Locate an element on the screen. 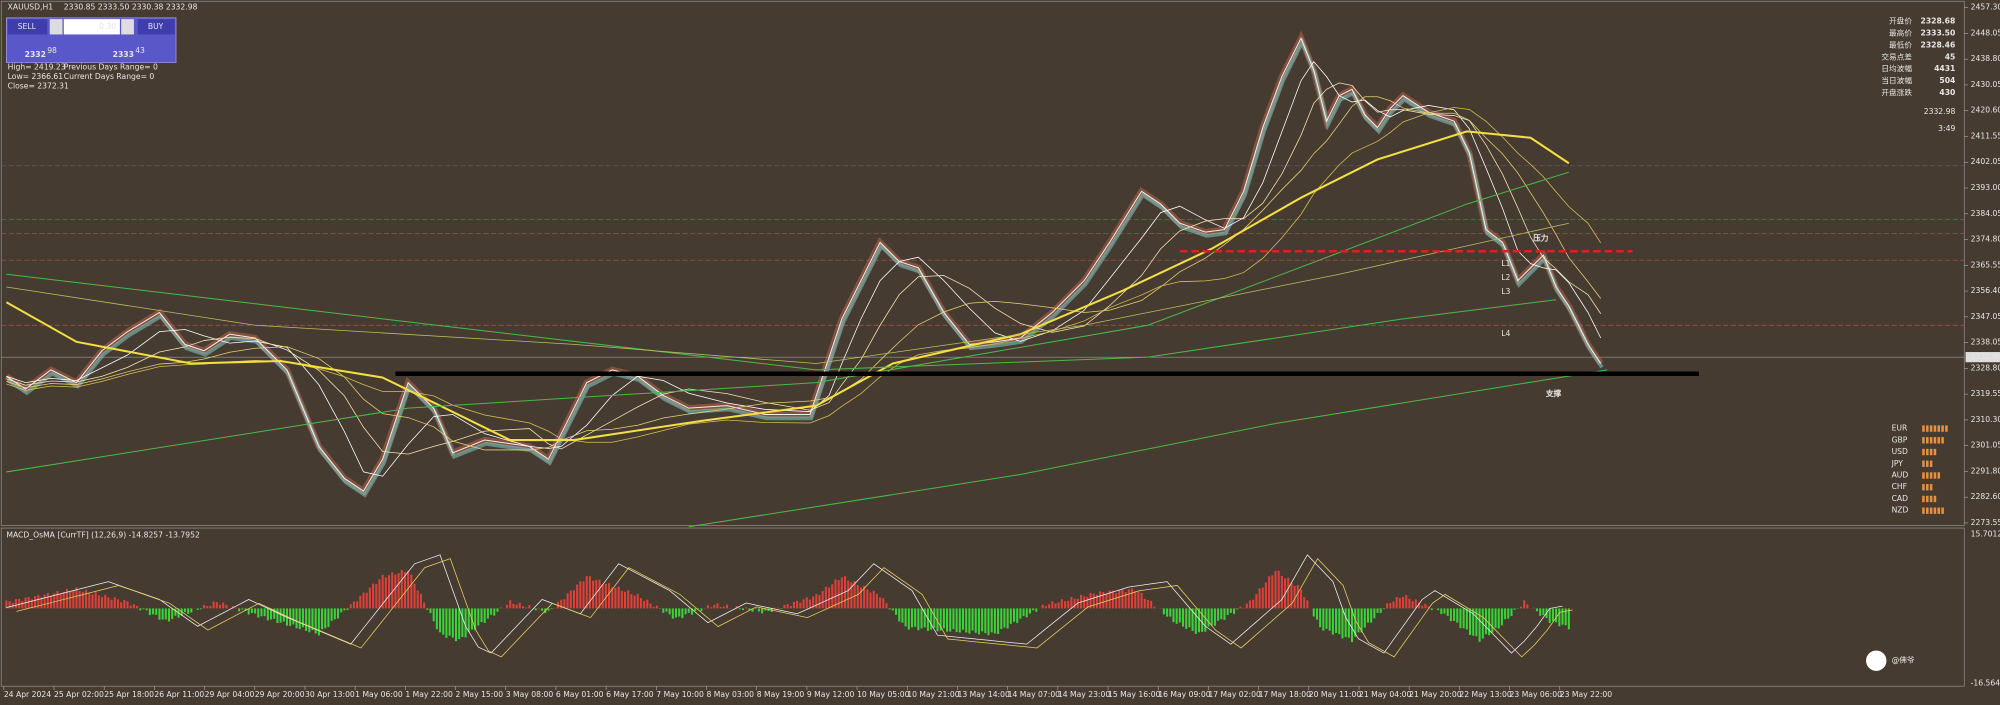  time-tick-label: 16 May 09:00 is located at coordinates (1184, 694).